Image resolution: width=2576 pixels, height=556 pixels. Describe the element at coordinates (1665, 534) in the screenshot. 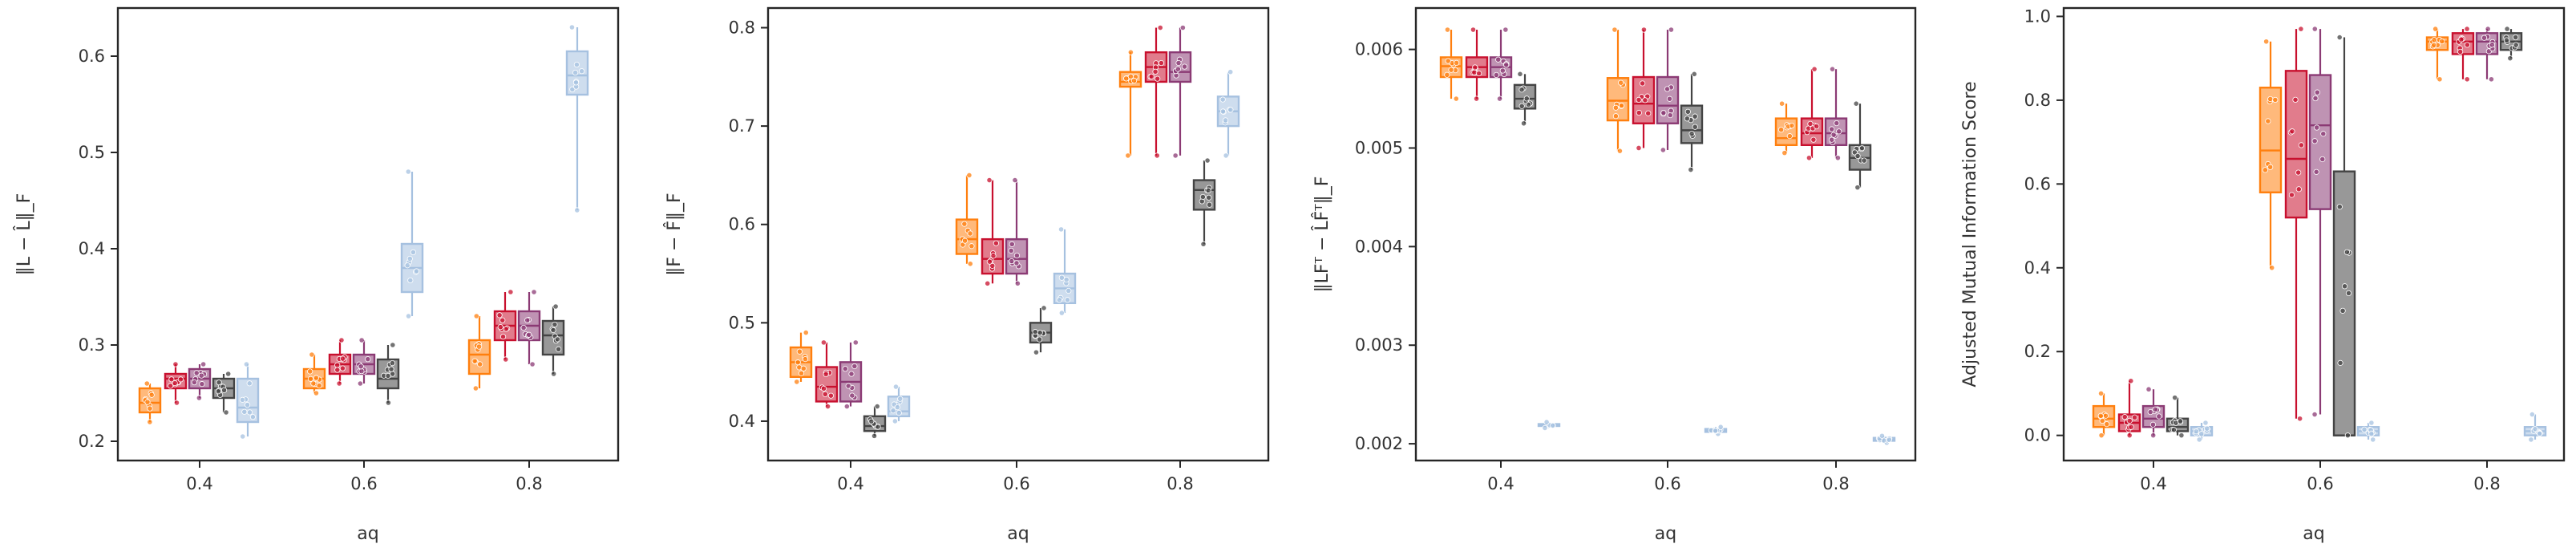

I see `x-axis-label: aq` at that location.